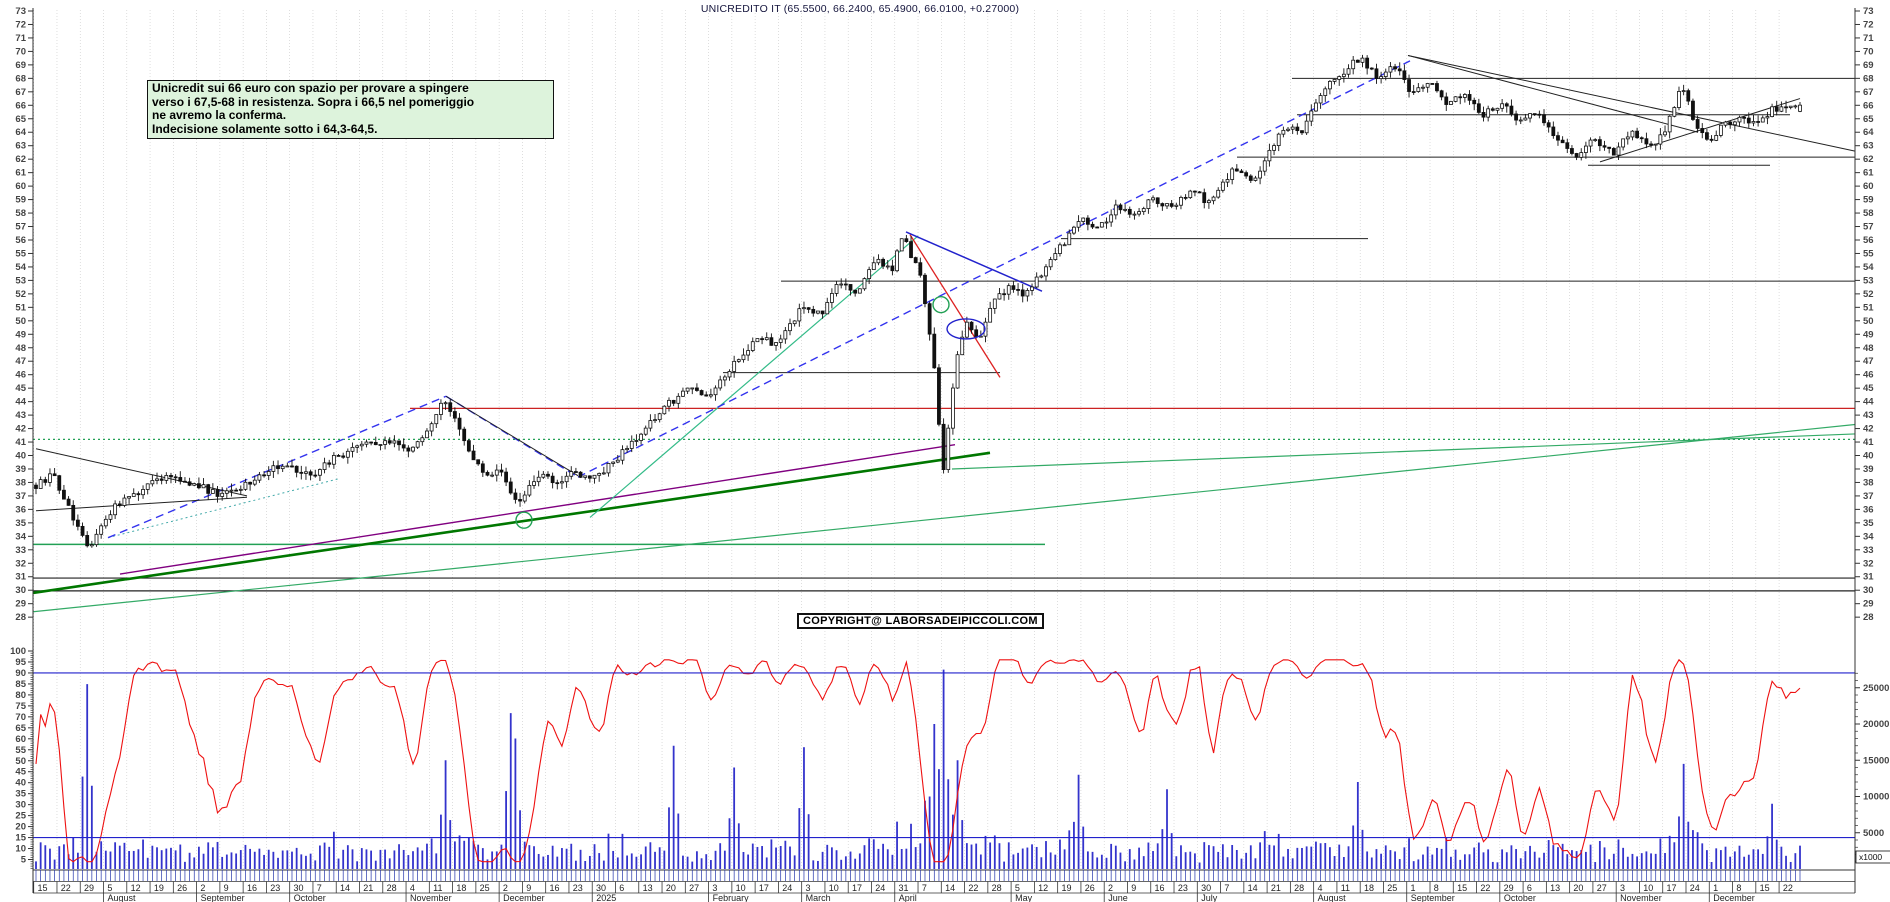  Describe the element at coordinates (1868, 119) in the screenshot. I see `svg-text: 65` at that location.